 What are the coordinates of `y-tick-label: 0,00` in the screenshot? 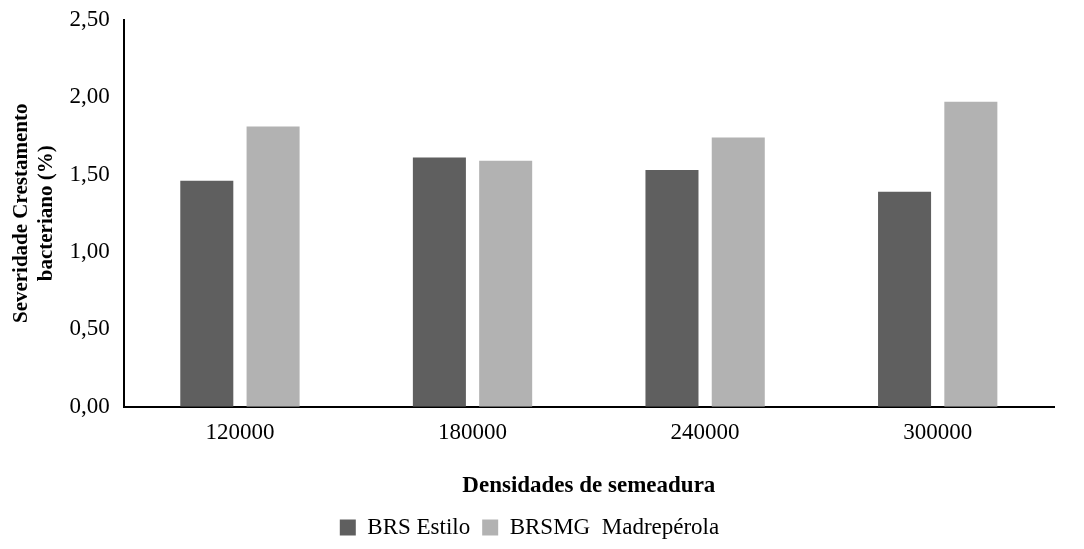 It's located at (89, 405).